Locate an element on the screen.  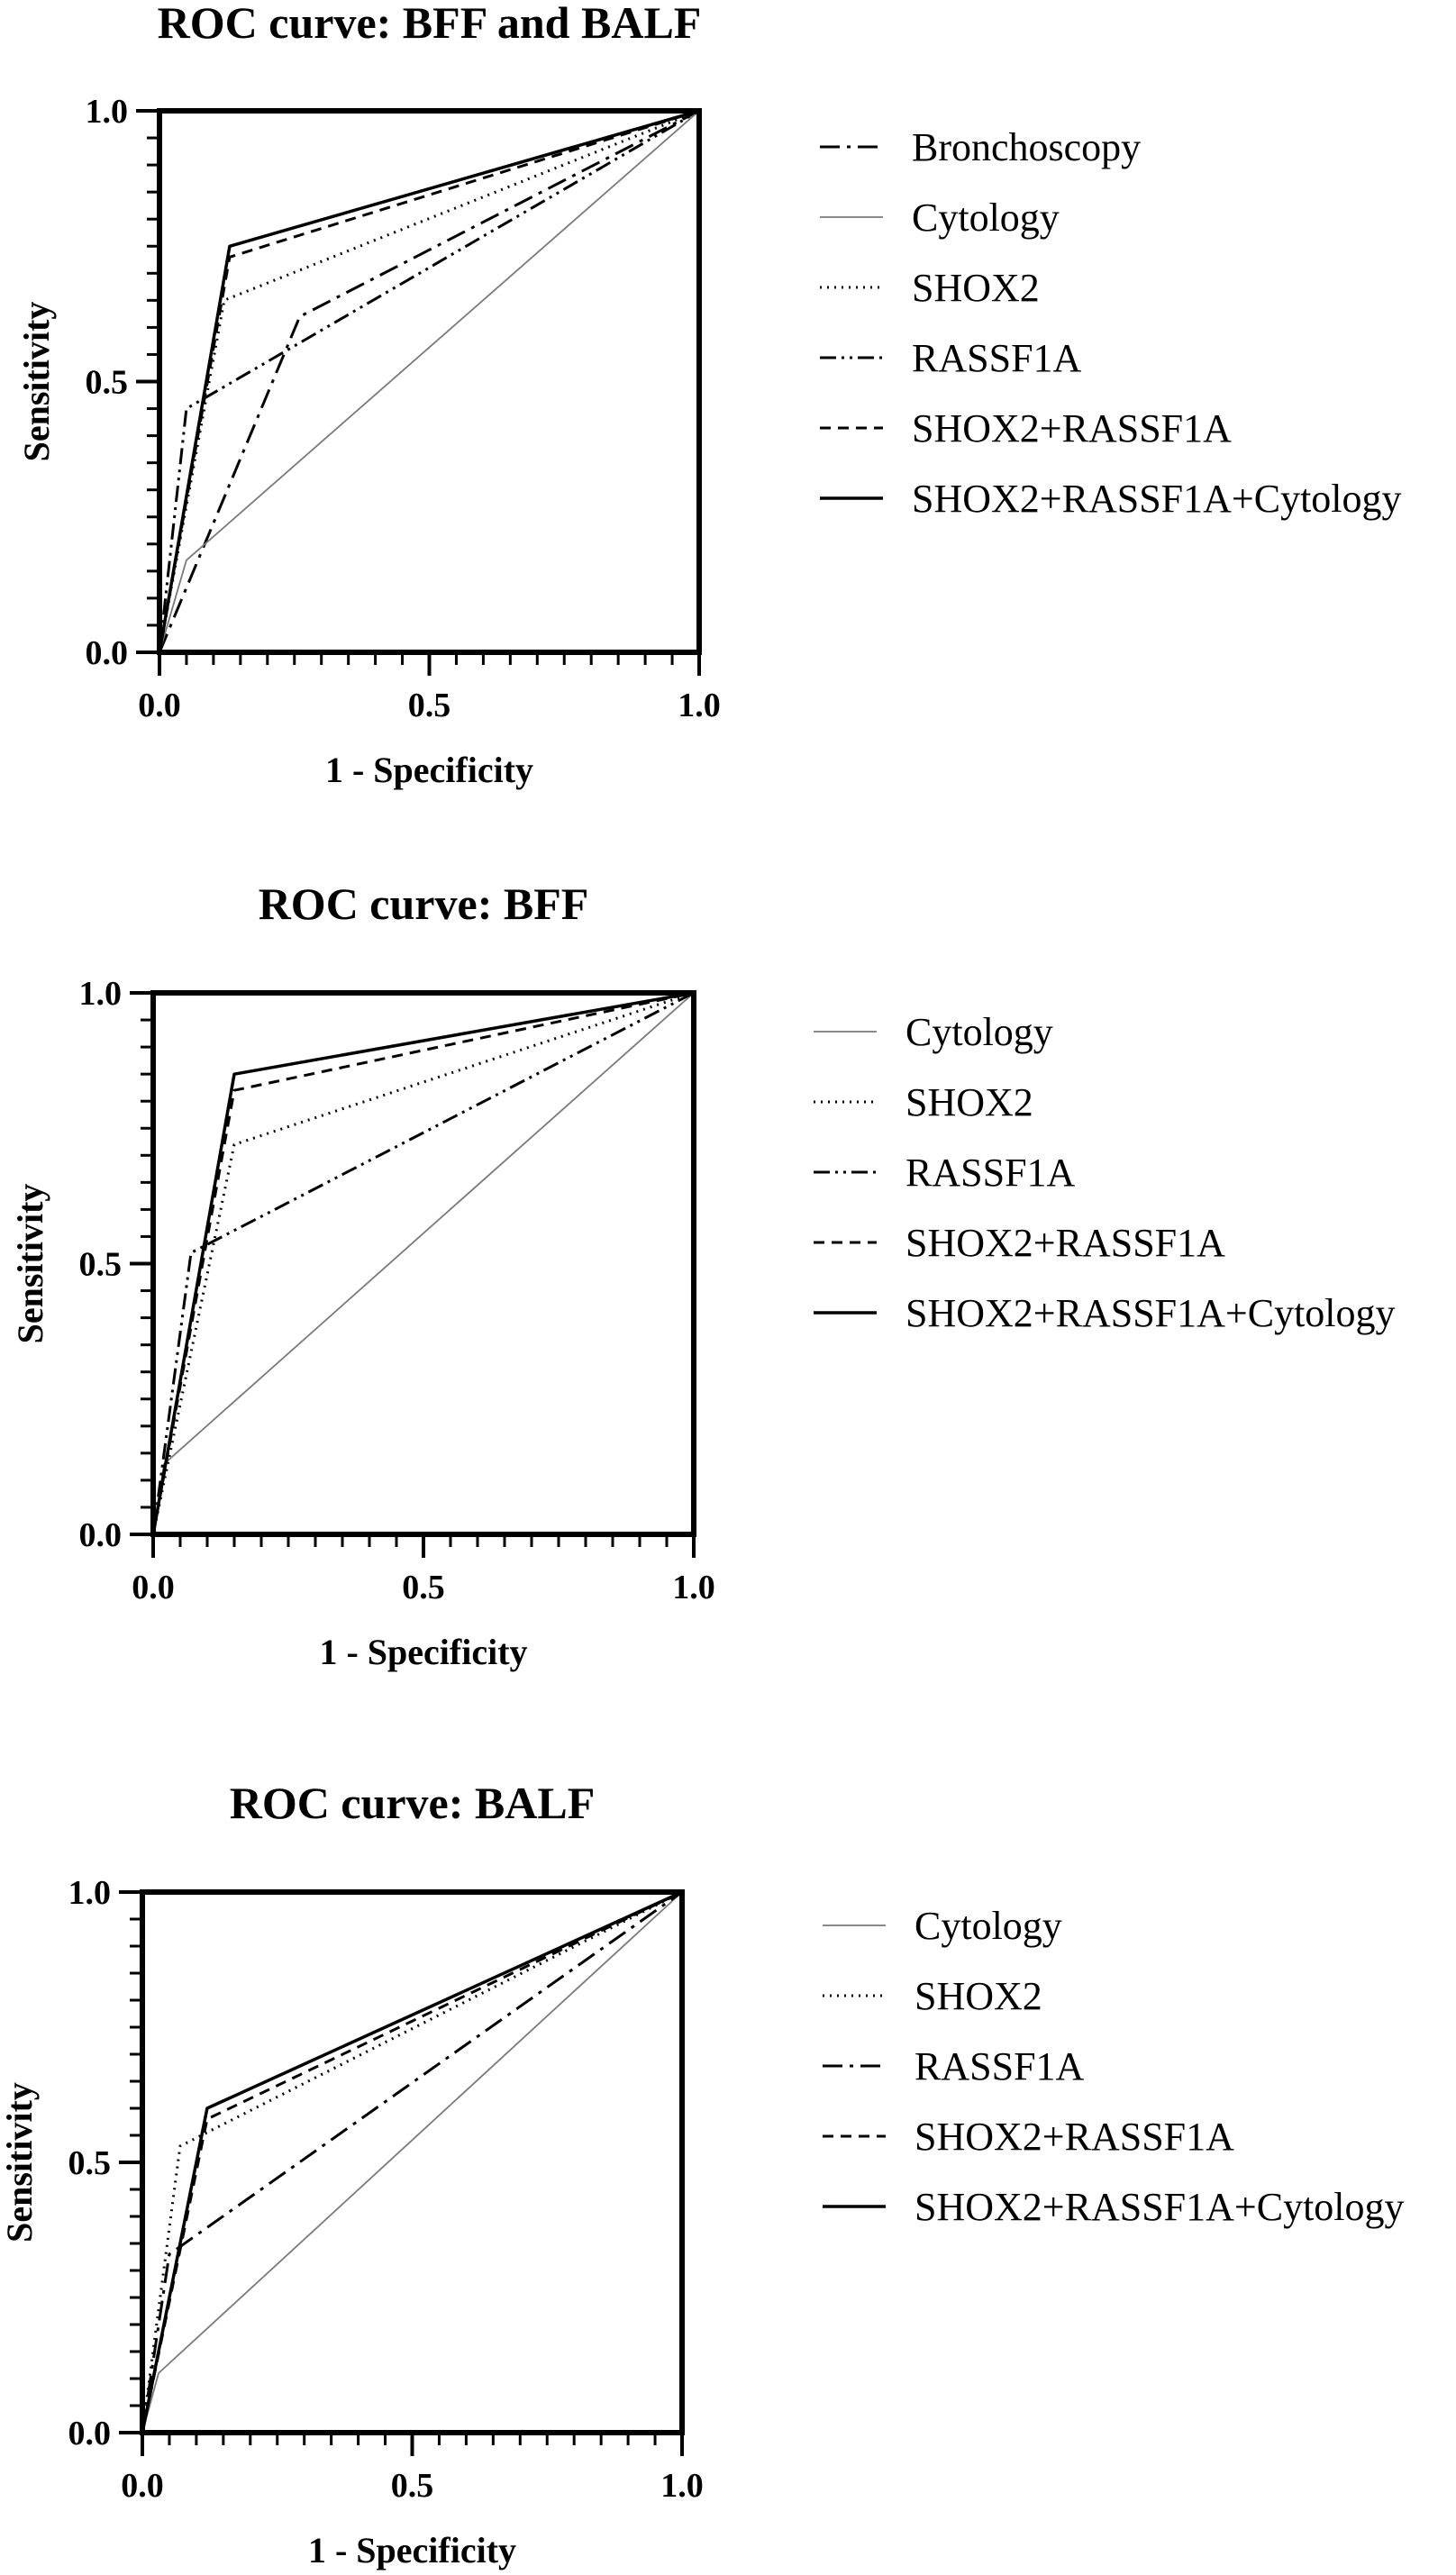
series-line-shox2-rassf1a is located at coordinates (412, 2162).